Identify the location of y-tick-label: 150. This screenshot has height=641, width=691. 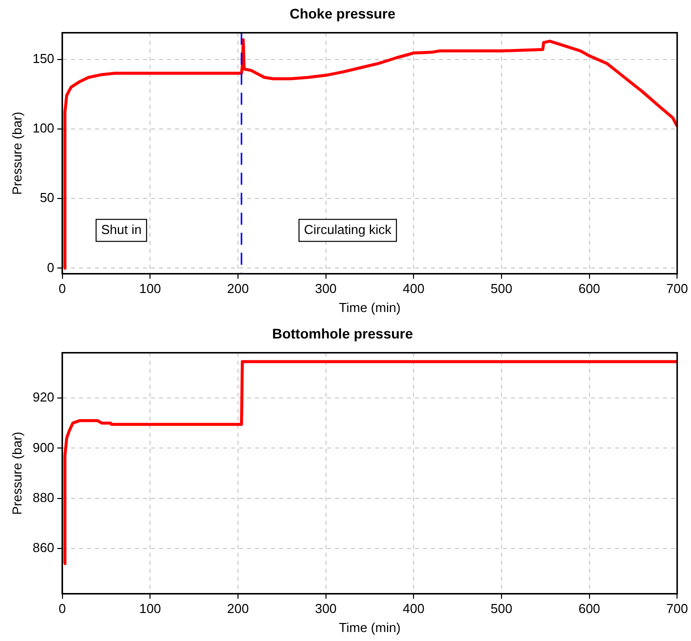
(43, 58).